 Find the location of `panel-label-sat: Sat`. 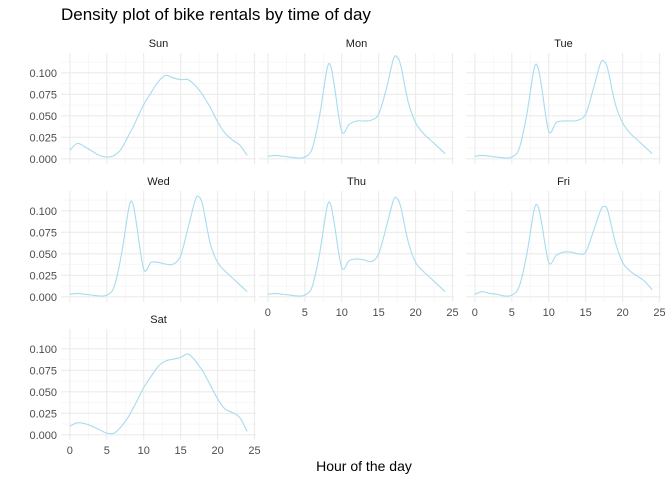

panel-label-sat: Sat is located at coordinates (158, 320).